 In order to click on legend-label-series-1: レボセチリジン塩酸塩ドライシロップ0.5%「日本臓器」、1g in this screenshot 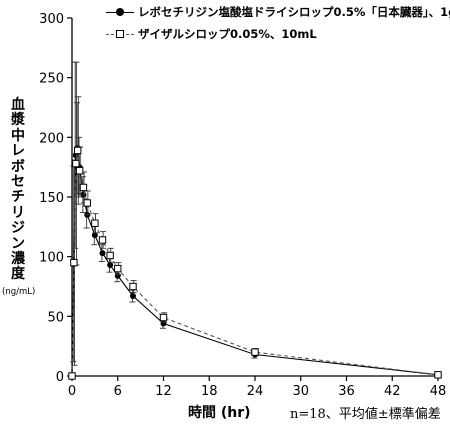, I will do `click(294, 12)`.